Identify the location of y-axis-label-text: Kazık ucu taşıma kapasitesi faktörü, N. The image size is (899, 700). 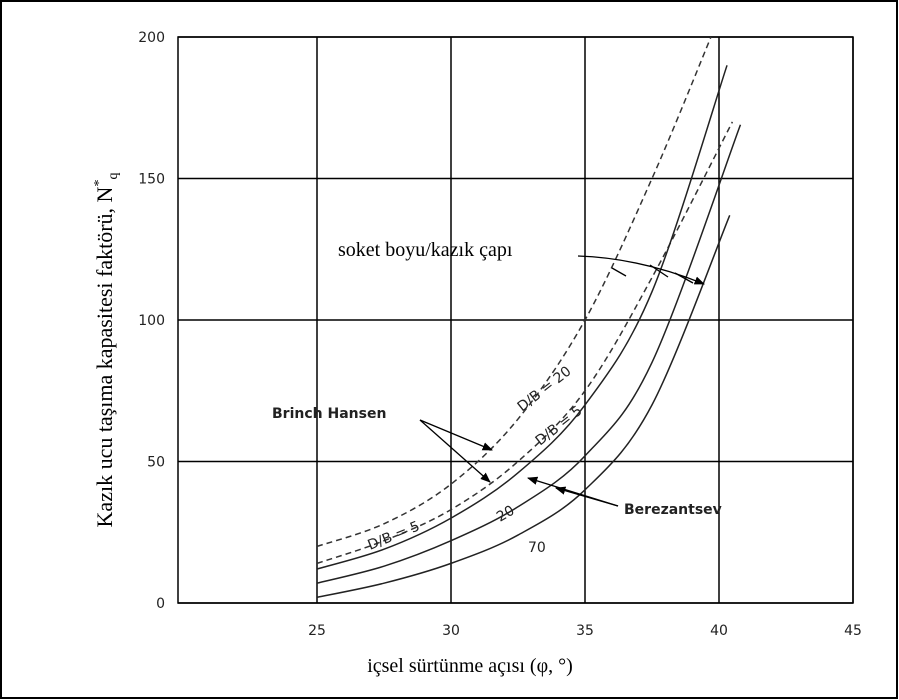
(104, 356).